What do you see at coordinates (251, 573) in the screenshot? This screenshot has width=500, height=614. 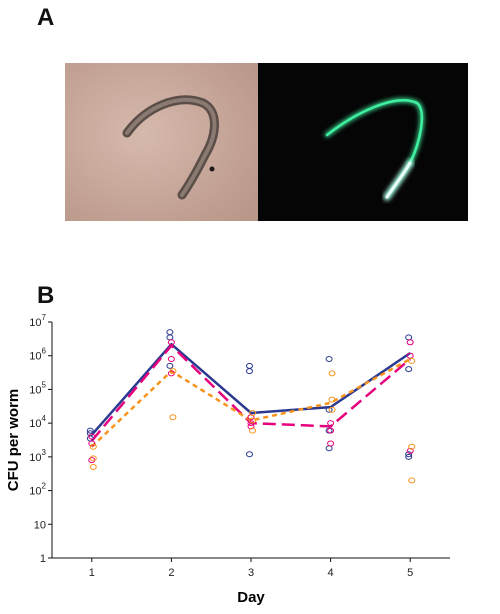 I see `x-tick-label: 3` at bounding box center [251, 573].